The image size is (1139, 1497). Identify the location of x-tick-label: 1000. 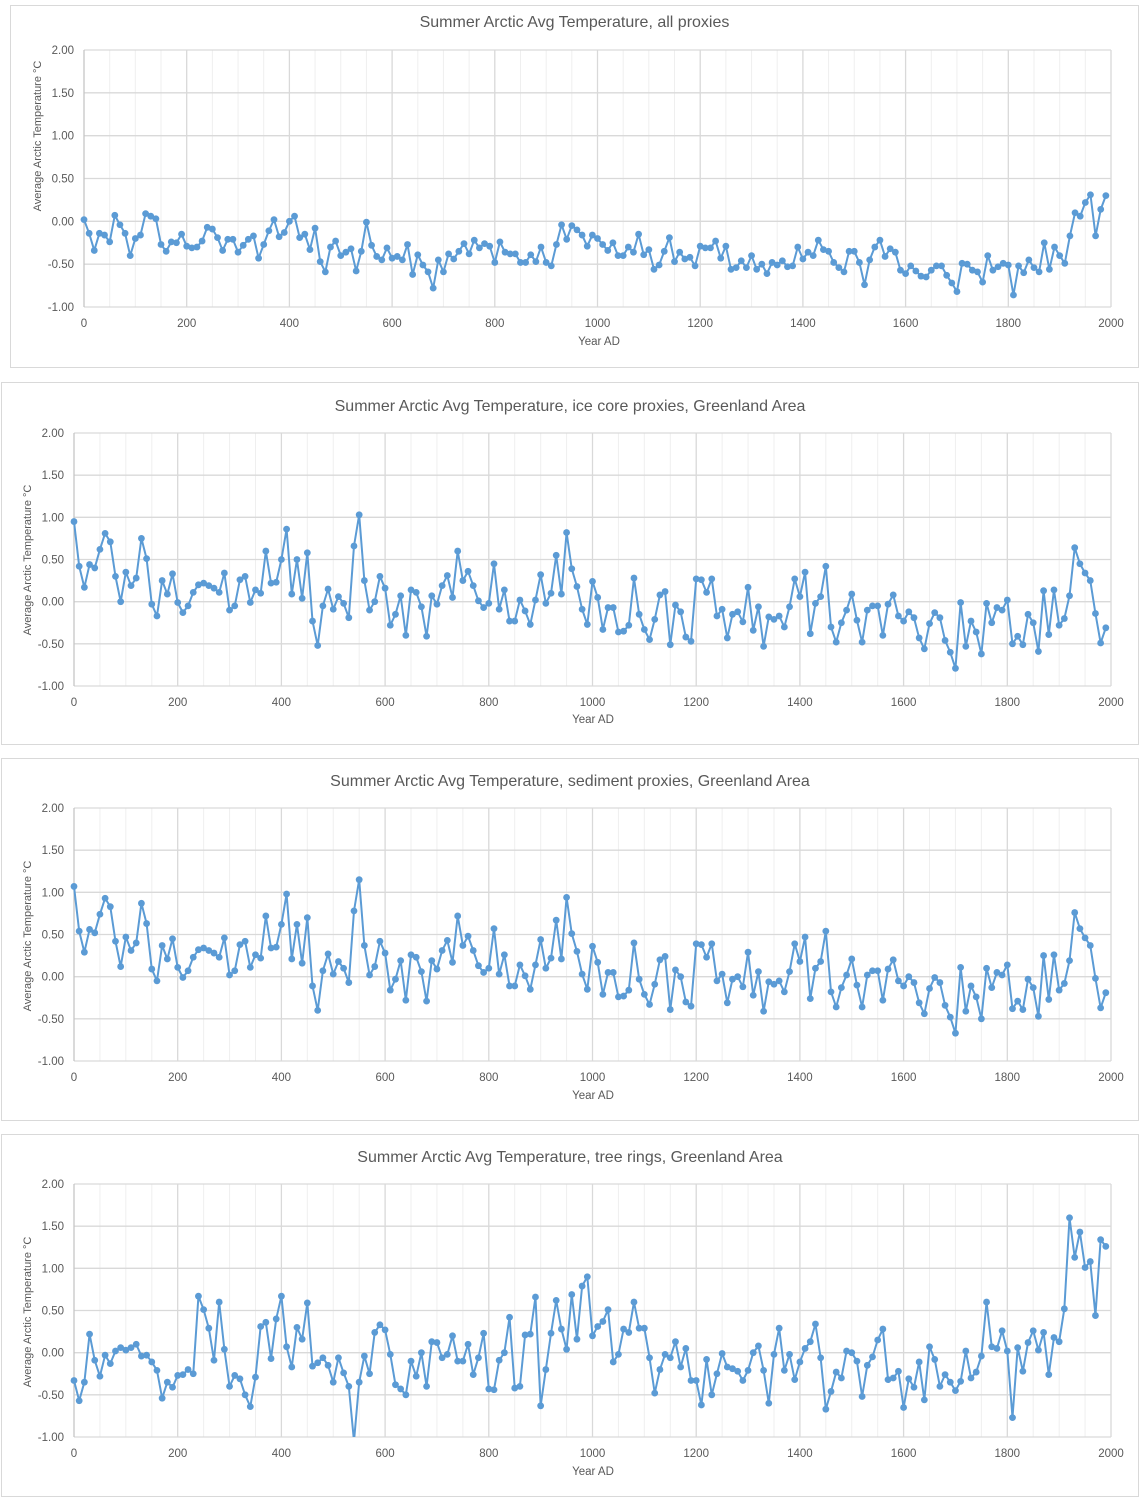
(593, 1454).